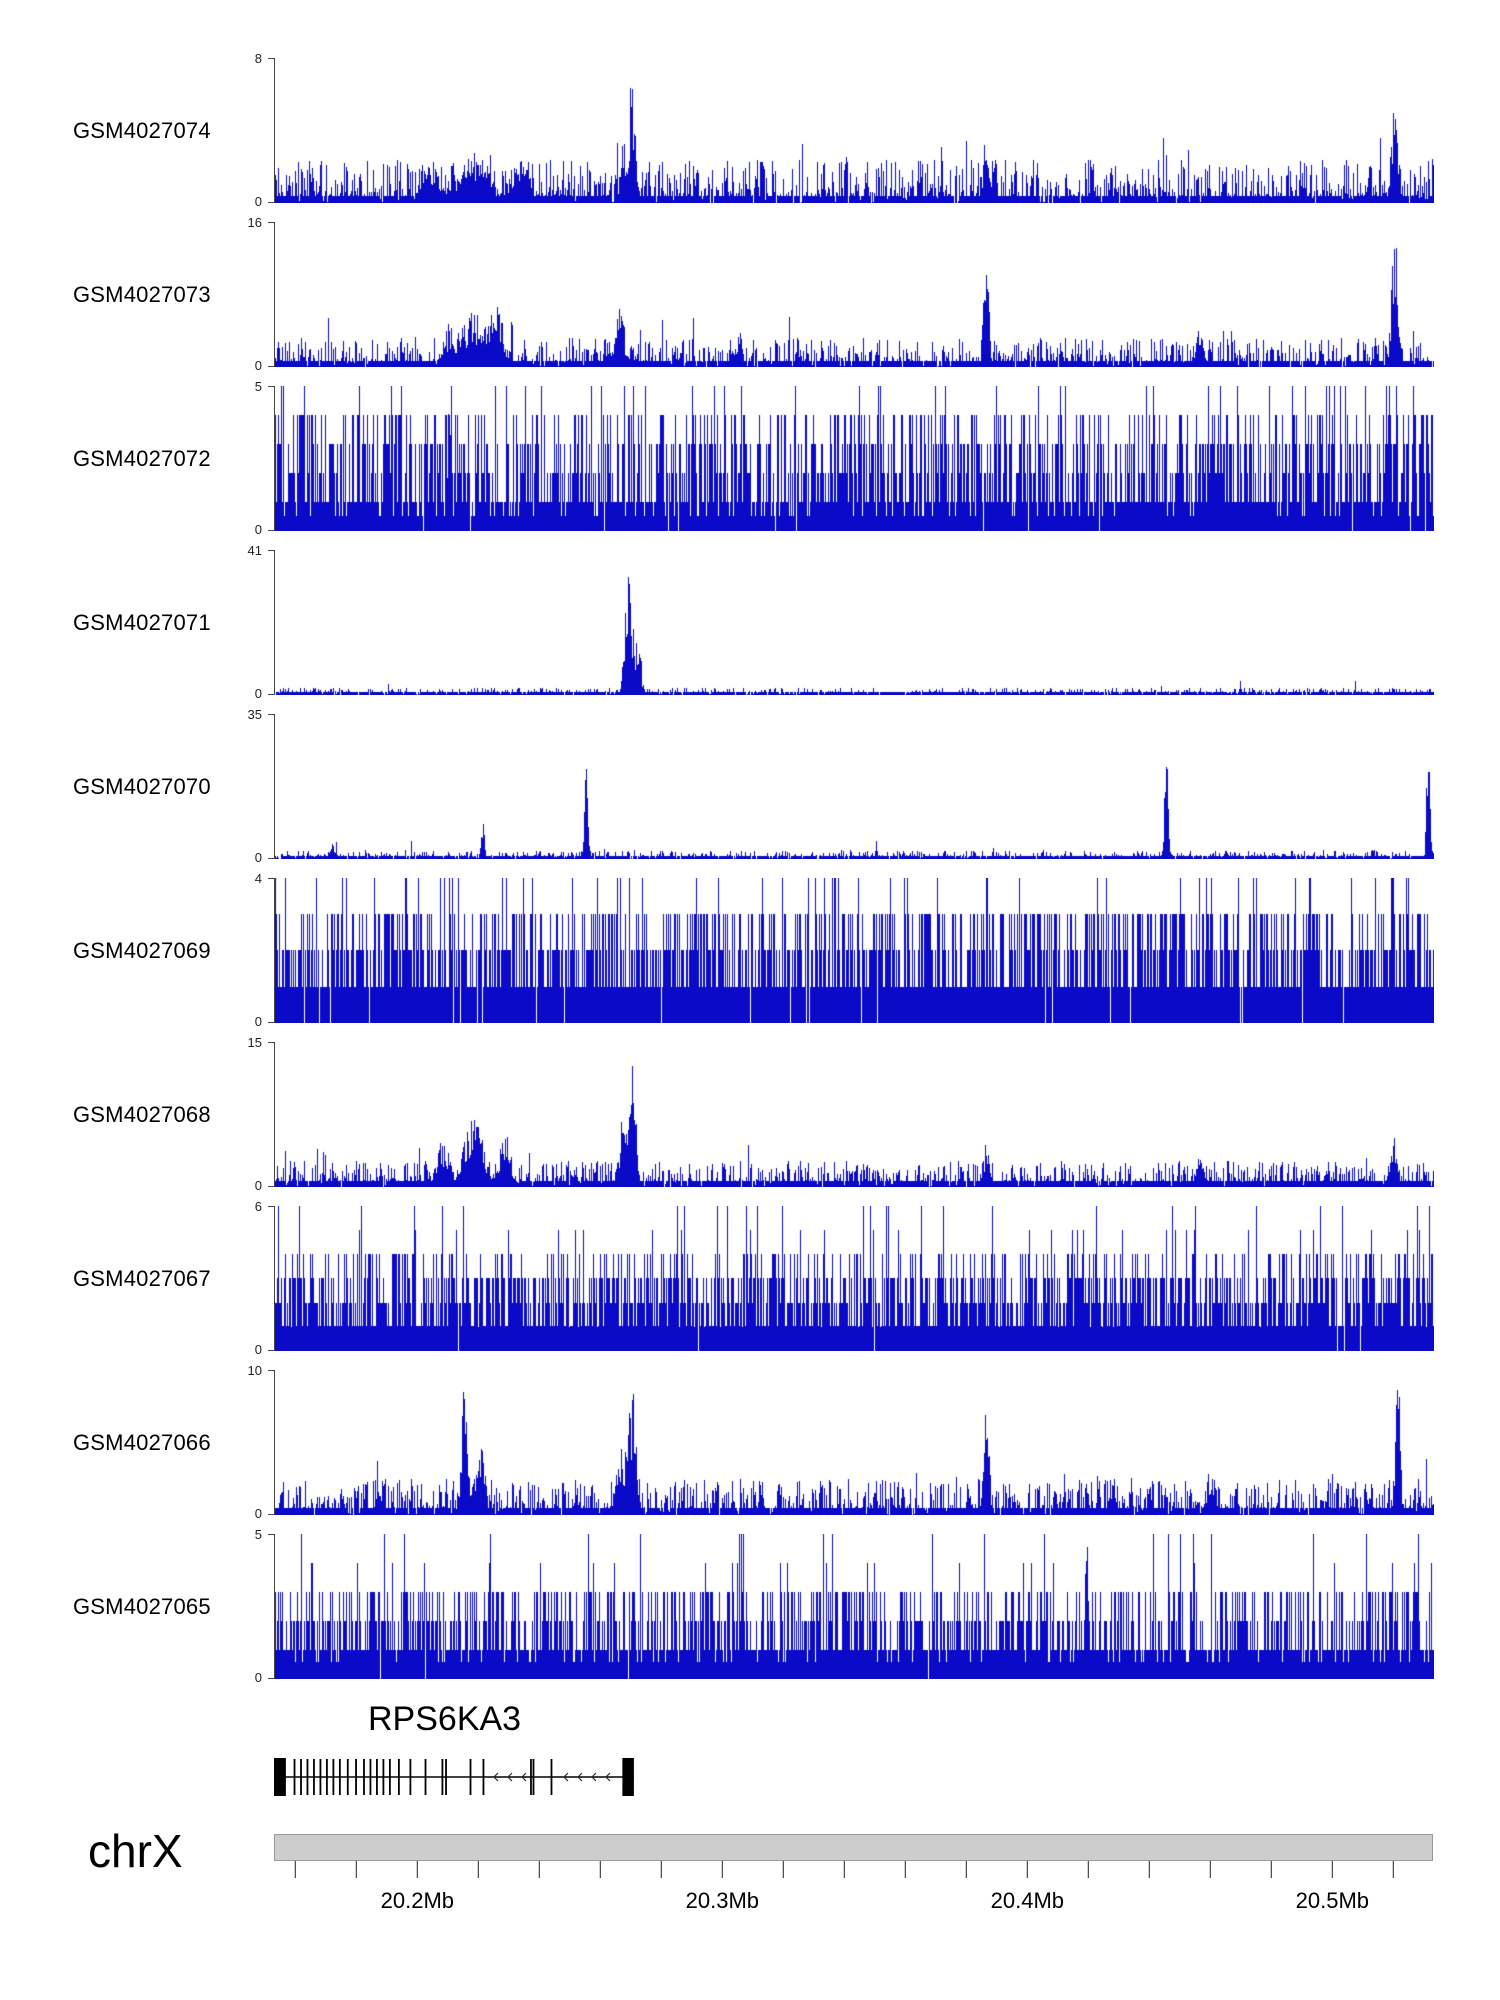  Describe the element at coordinates (142, 950) in the screenshot. I see `track-sample-label: GSM4027069` at that location.